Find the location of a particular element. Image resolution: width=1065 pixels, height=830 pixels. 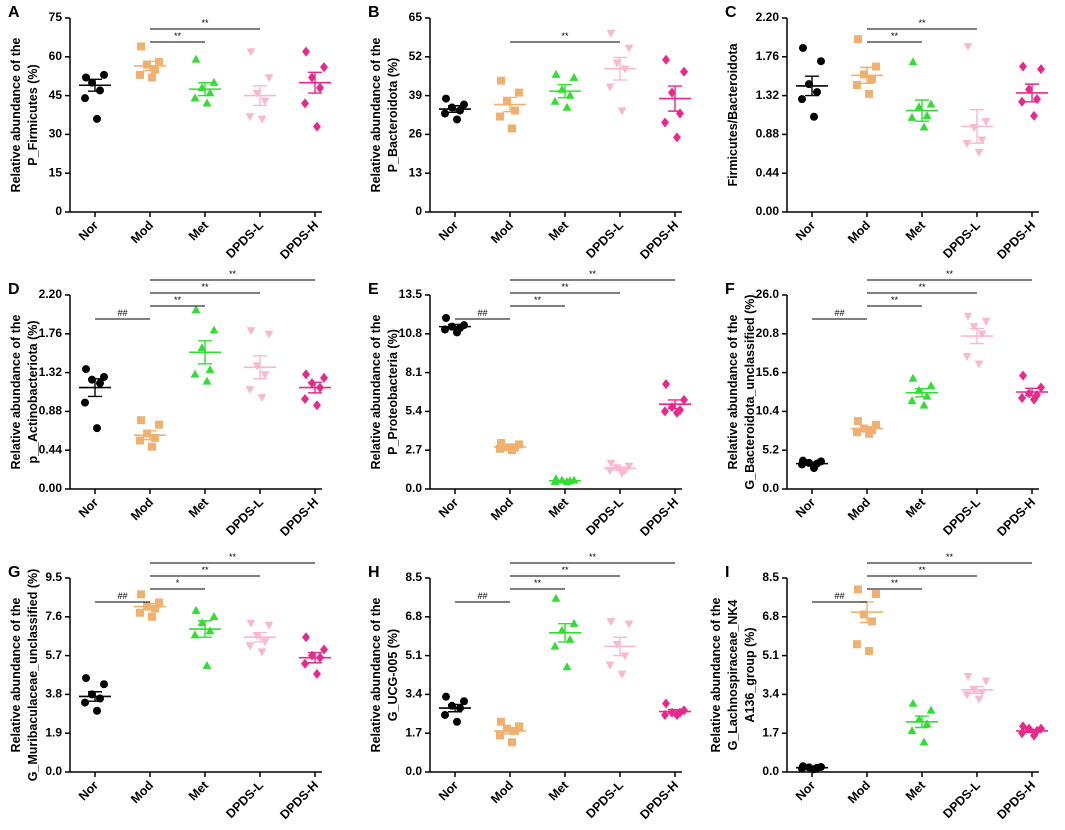

significance-label: ## is located at coordinates (839, 596).